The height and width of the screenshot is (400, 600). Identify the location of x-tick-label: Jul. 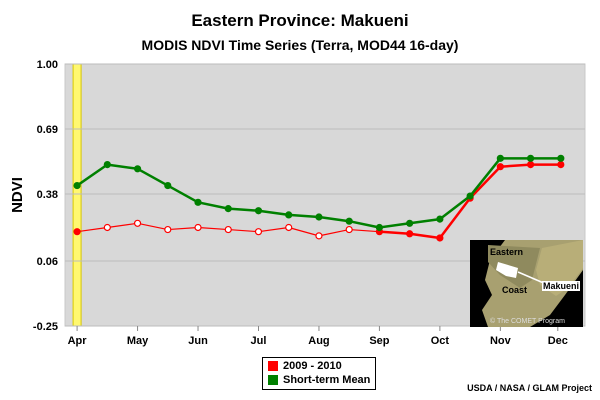
(259, 341).